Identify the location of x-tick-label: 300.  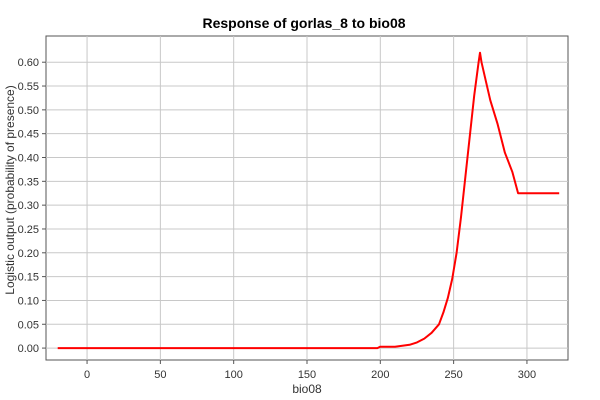
(527, 375).